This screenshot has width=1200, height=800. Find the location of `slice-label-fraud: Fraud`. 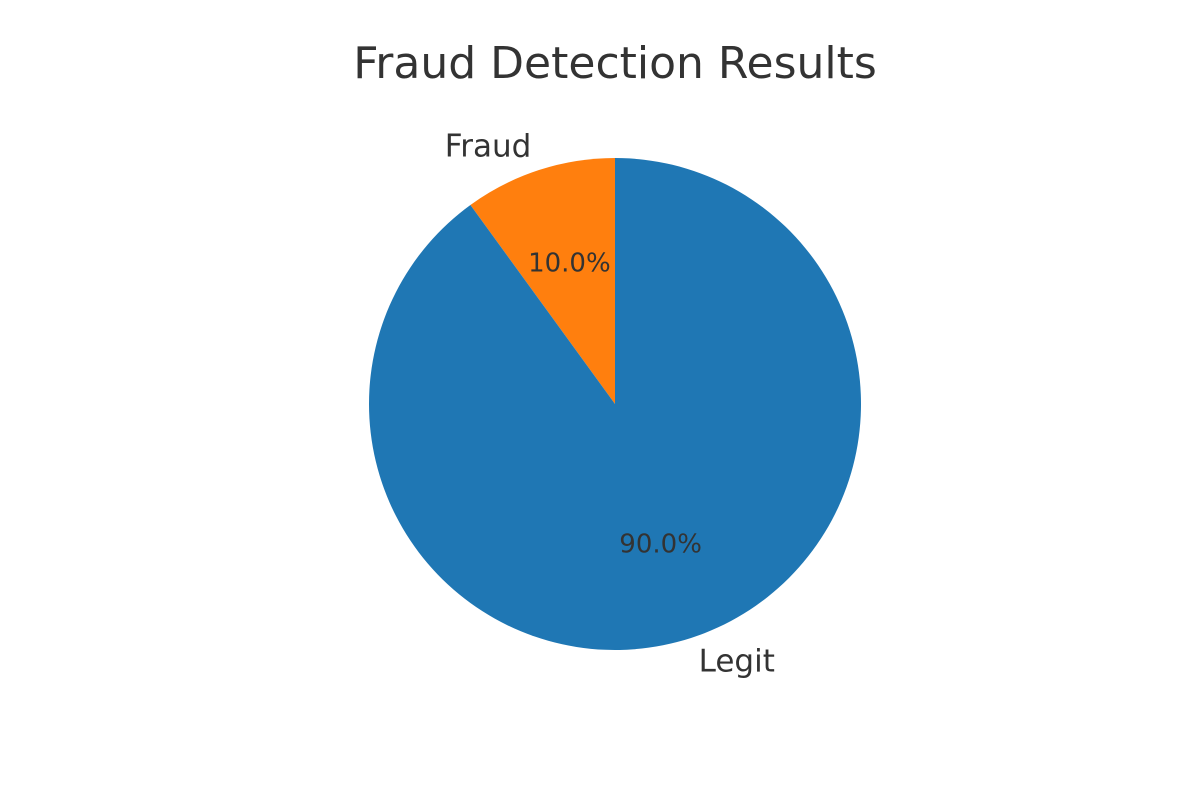

slice-label-fraud: Fraud is located at coordinates (488, 147).